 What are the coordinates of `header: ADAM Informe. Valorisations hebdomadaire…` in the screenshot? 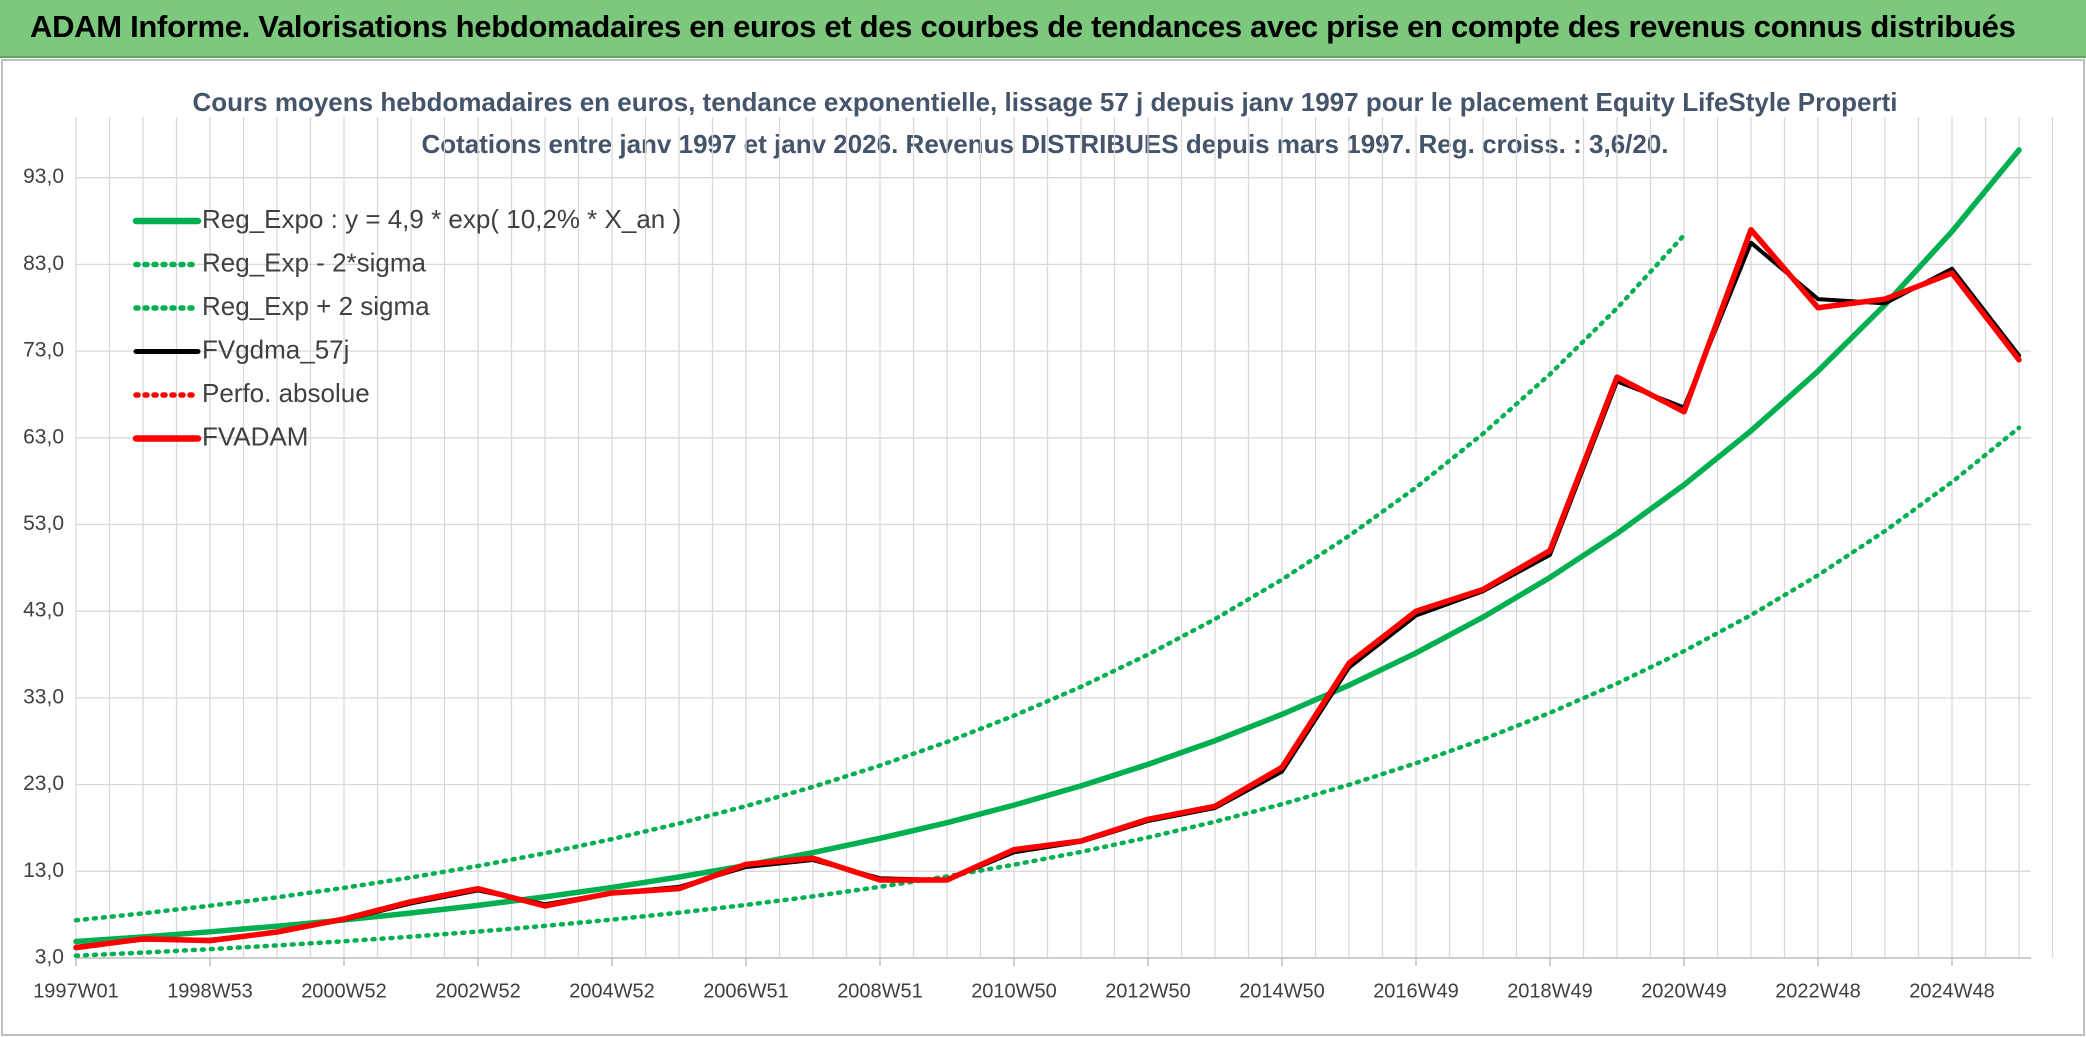 It's located at (1043, 29).